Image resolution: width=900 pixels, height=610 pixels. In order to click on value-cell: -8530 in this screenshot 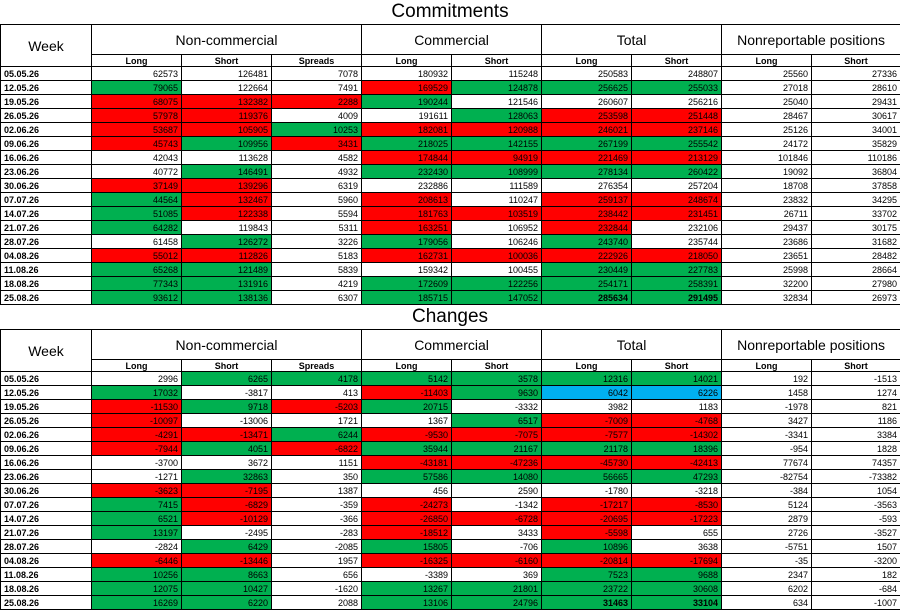, I will do `click(677, 505)`.